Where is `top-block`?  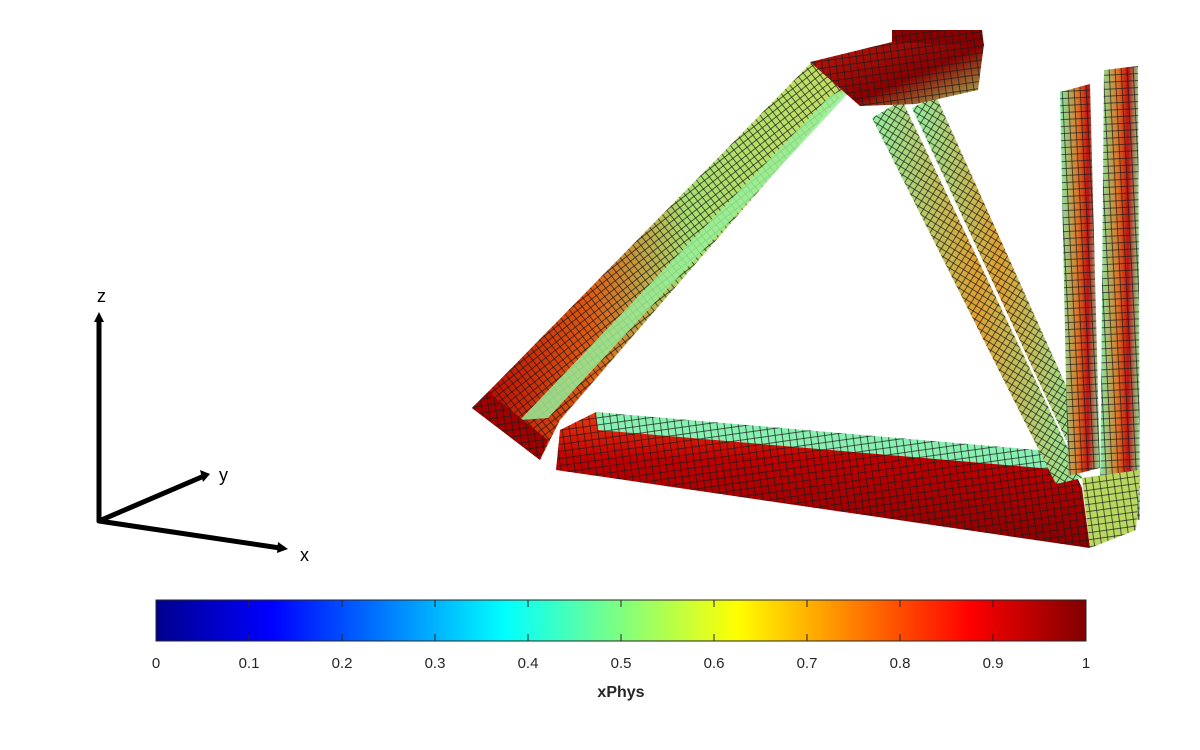
top-block is located at coordinates (897, 68).